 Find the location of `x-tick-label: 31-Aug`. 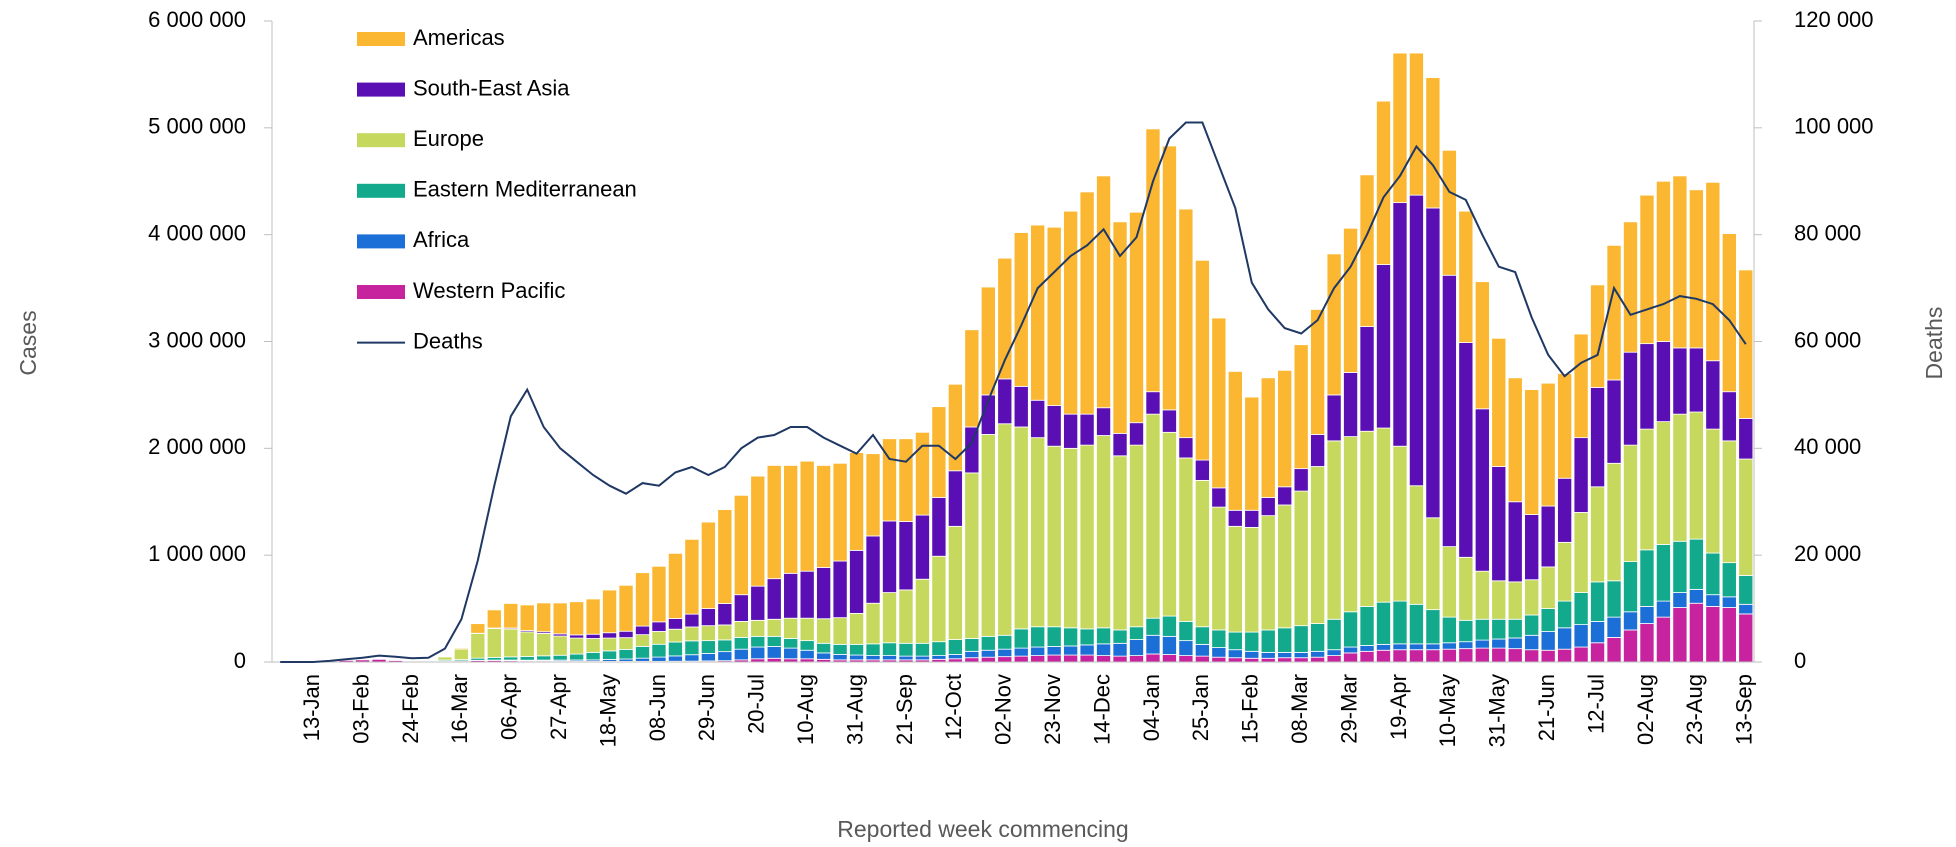

x-tick-label: 31-Aug is located at coordinates (854, 709).